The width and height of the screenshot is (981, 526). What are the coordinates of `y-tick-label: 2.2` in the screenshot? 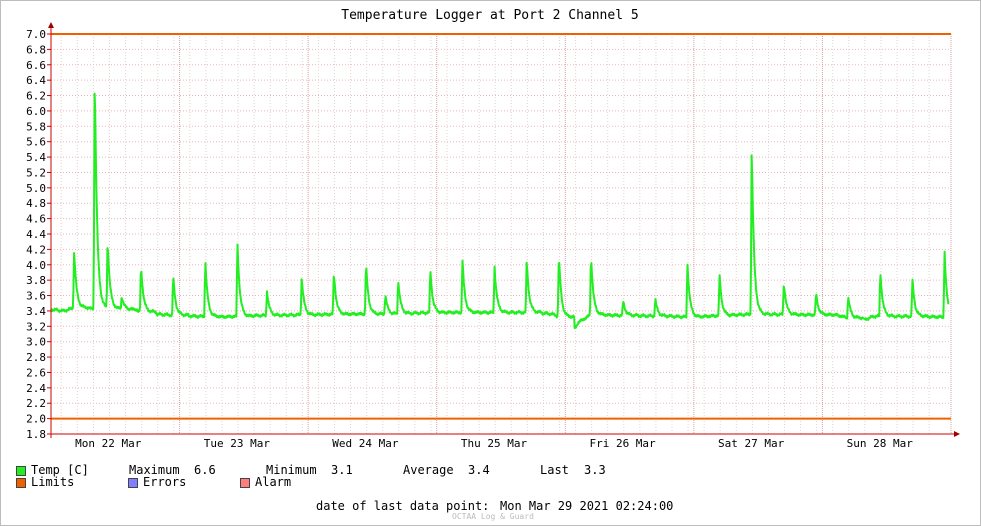 It's located at (36, 403).